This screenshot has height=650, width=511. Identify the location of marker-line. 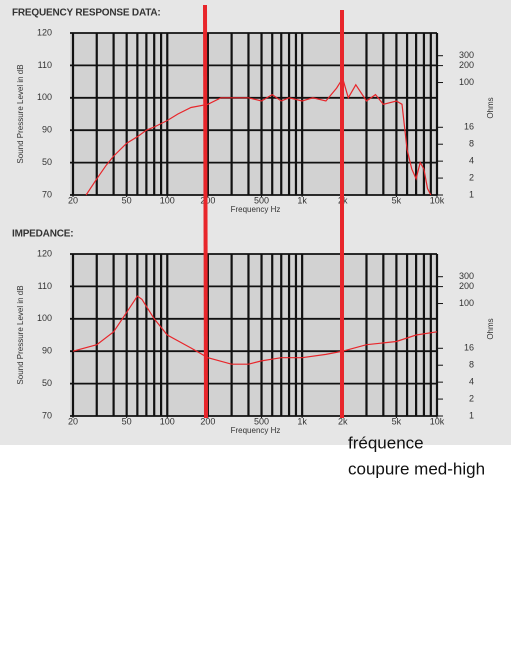
(205, 211).